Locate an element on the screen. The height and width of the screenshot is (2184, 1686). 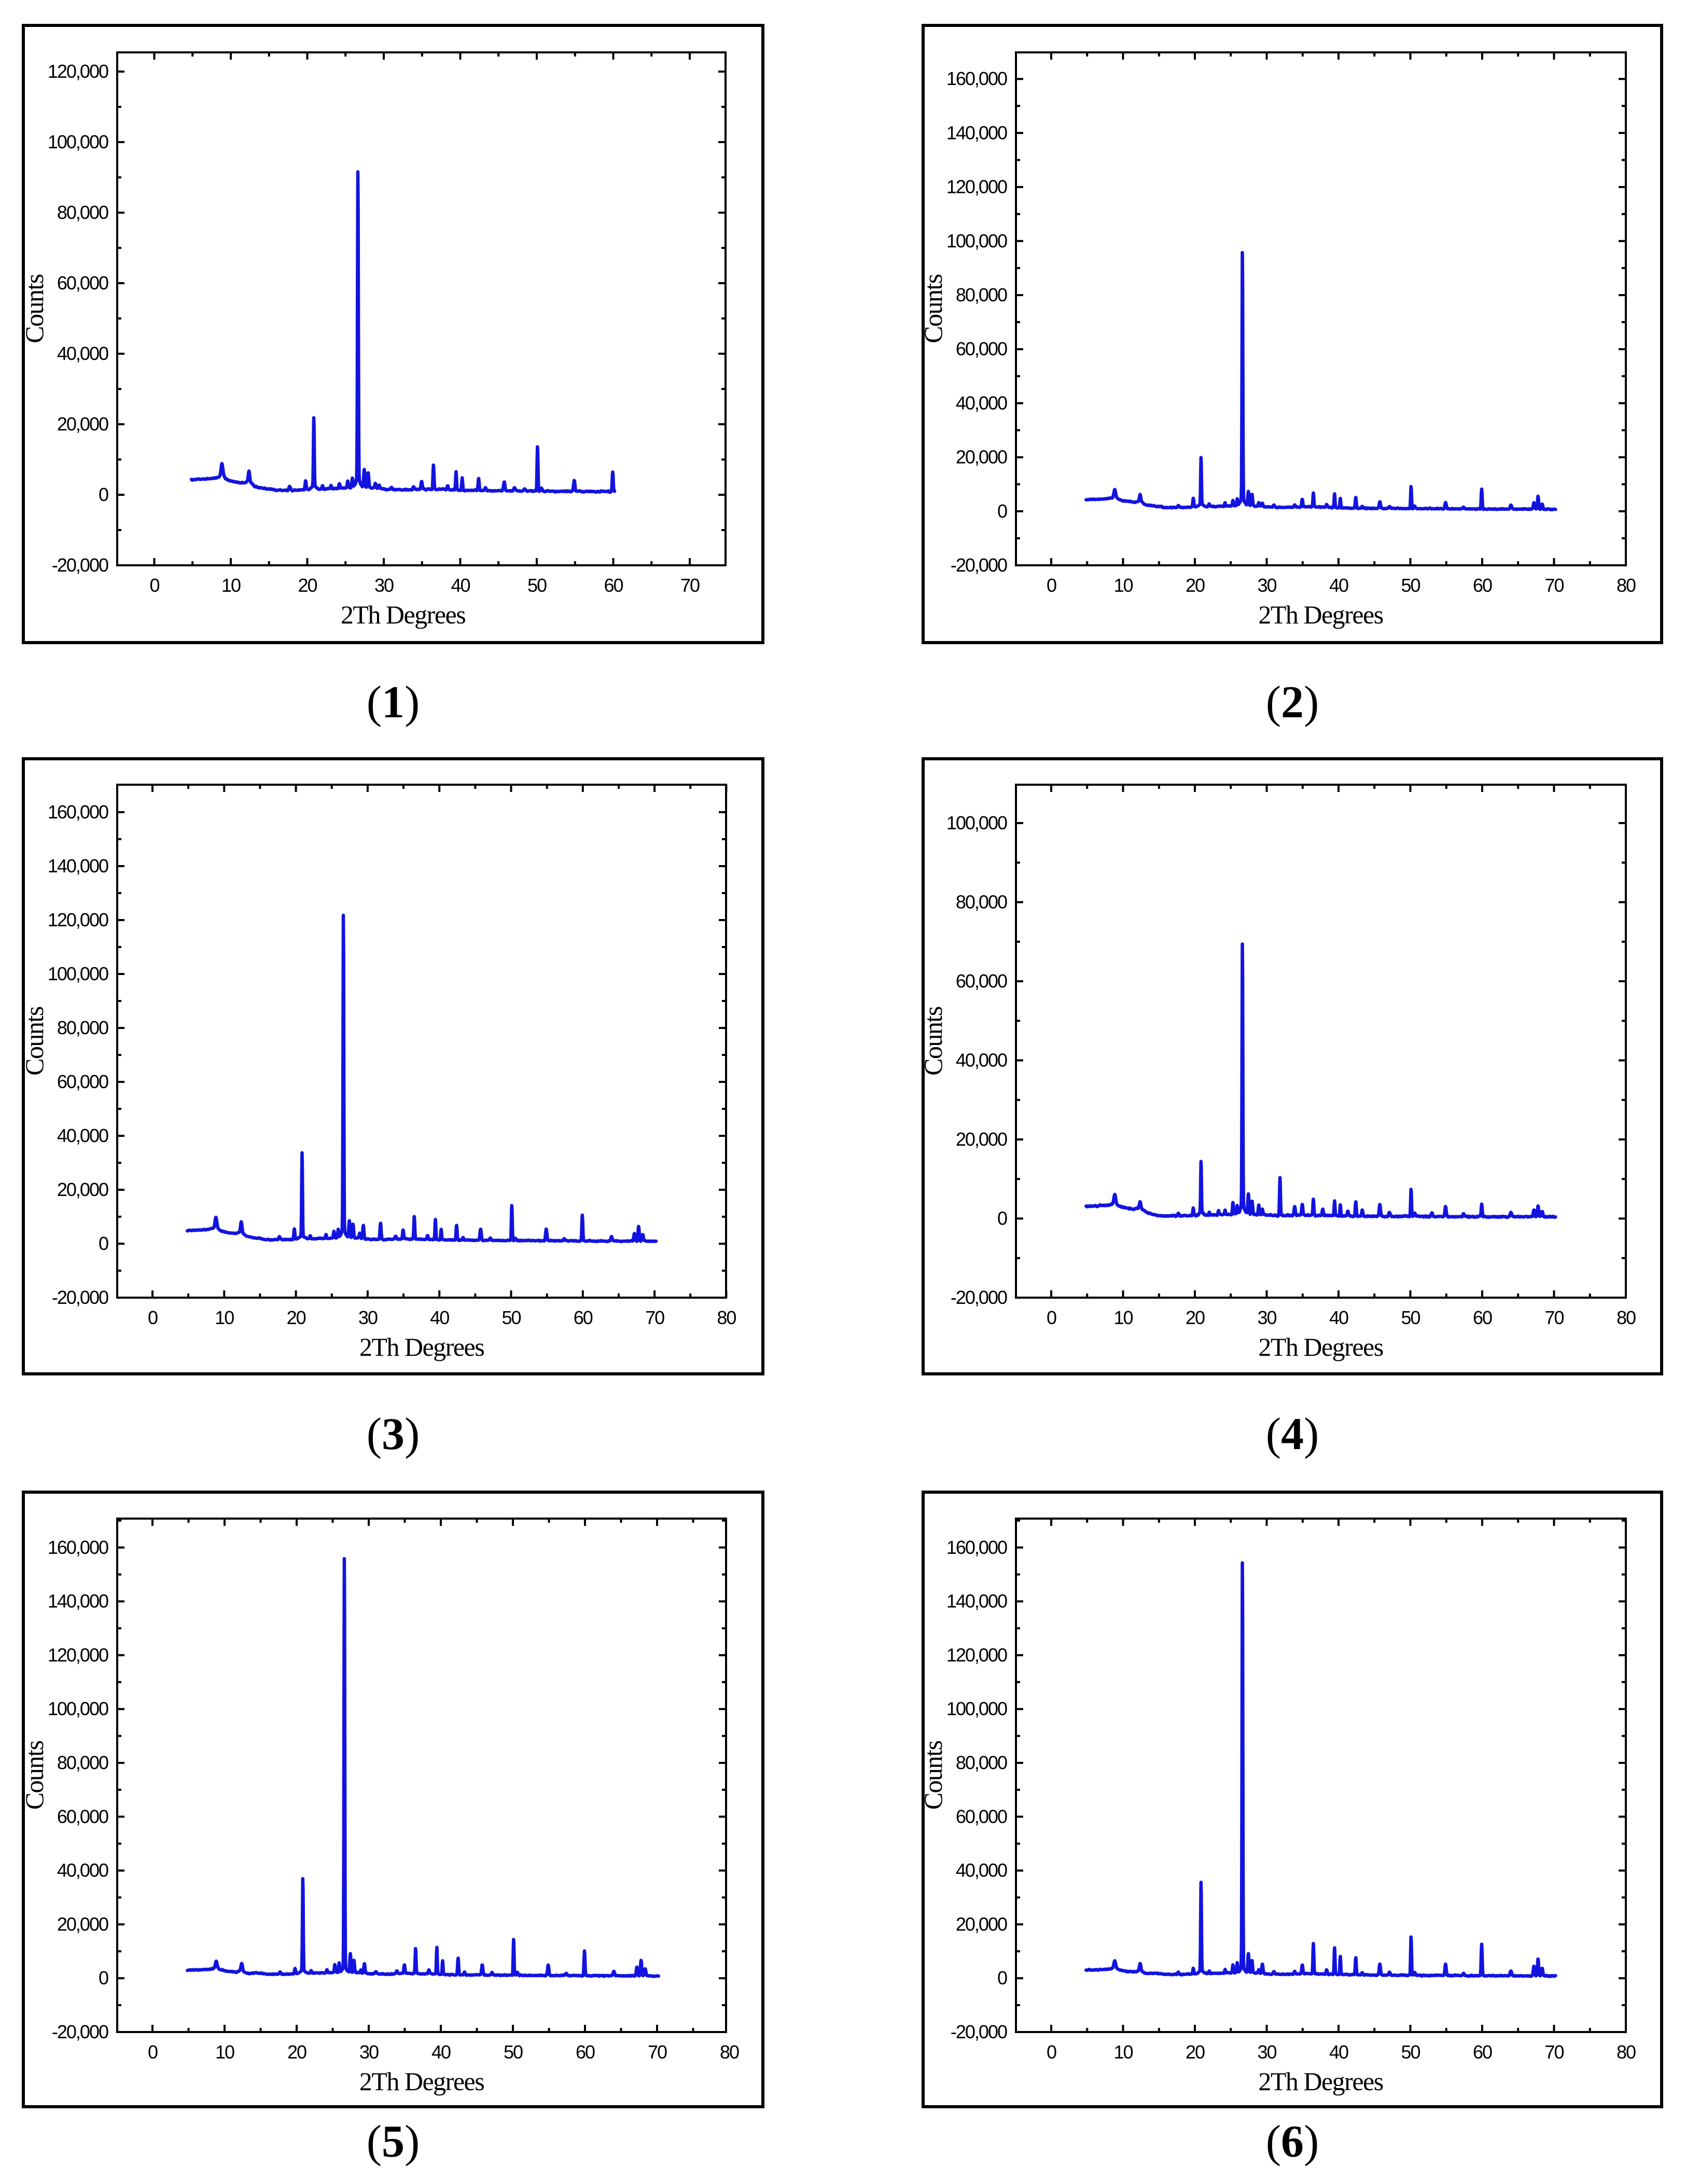
svg-text: (2) is located at coordinates (1293, 702).